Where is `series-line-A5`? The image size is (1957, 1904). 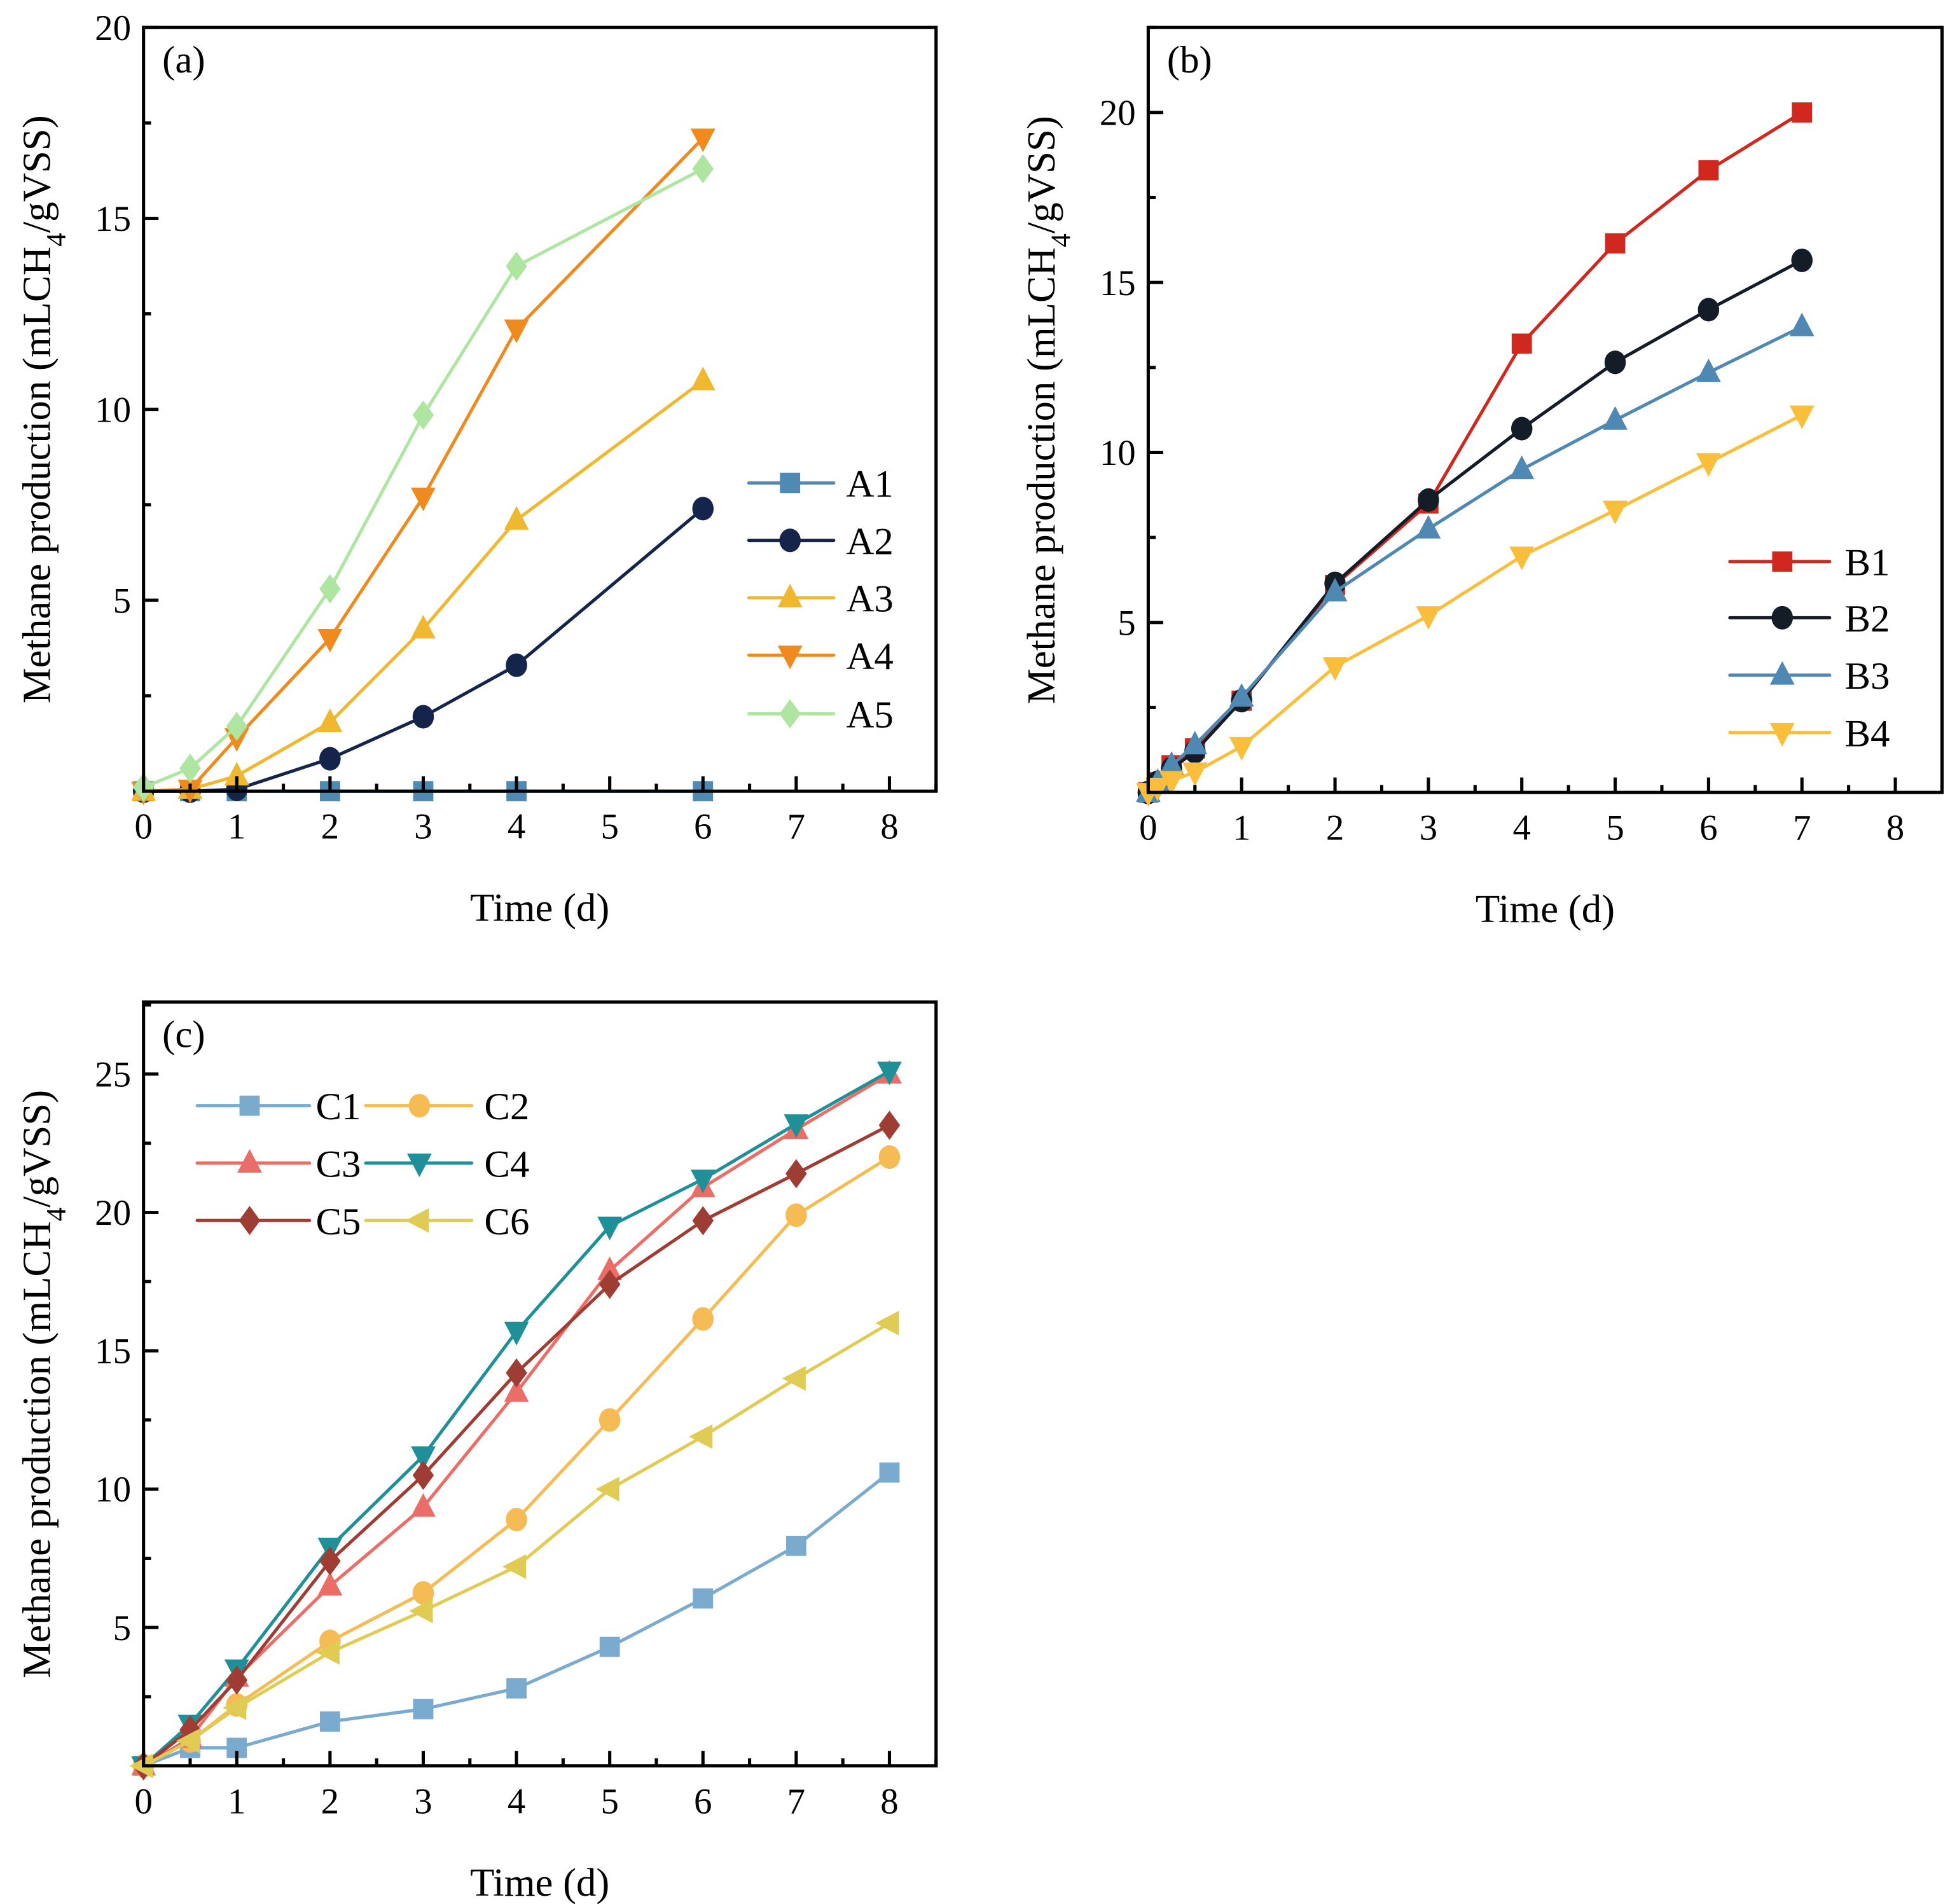 series-line-A5 is located at coordinates (423, 478).